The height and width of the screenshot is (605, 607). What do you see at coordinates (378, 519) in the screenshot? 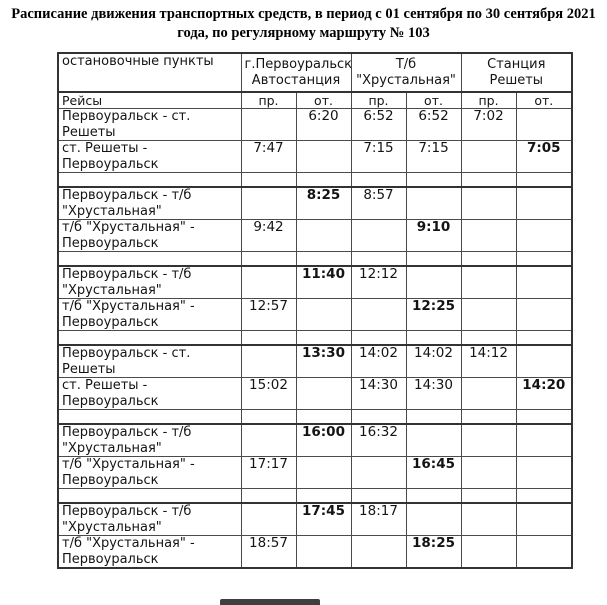
I see `time-cell: 18:17` at bounding box center [378, 519].